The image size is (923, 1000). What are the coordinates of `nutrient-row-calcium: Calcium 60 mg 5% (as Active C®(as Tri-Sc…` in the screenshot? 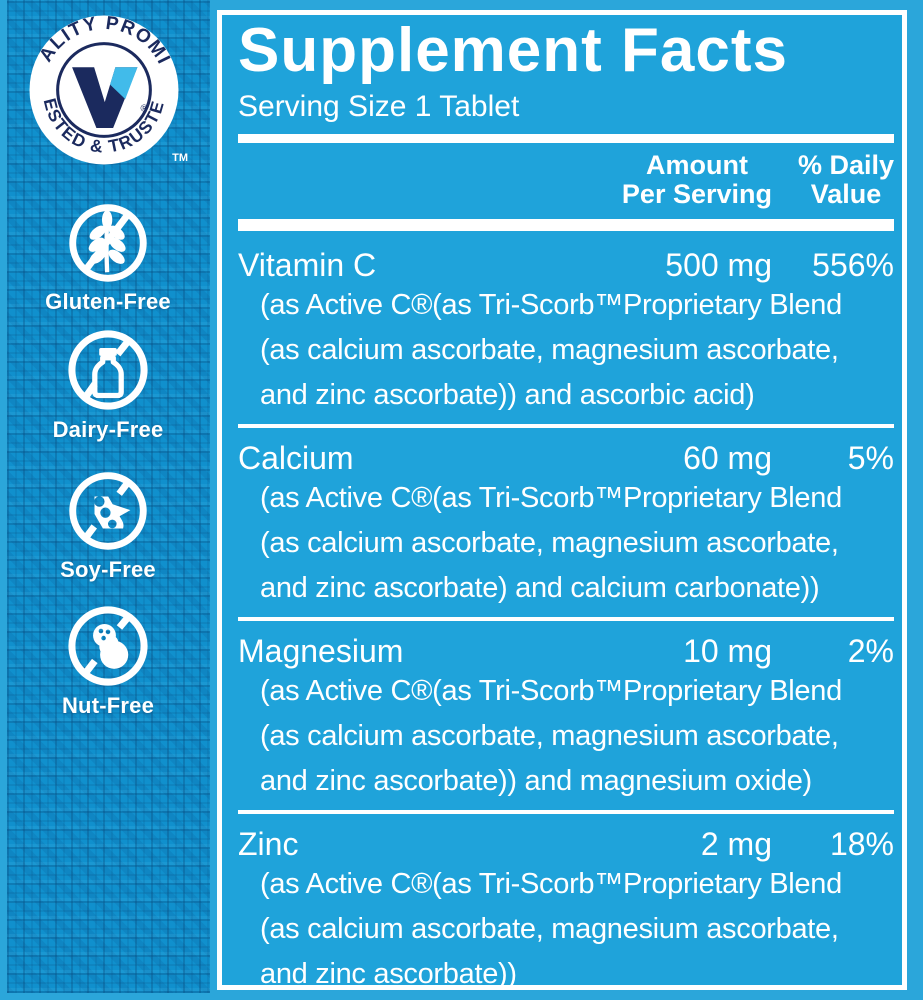 It's located at (566, 530).